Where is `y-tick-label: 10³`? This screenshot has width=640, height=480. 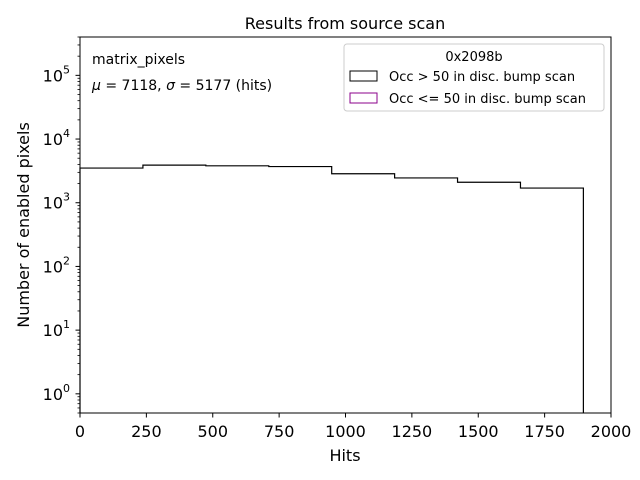 y-tick-label: 10³ is located at coordinates (56, 202).